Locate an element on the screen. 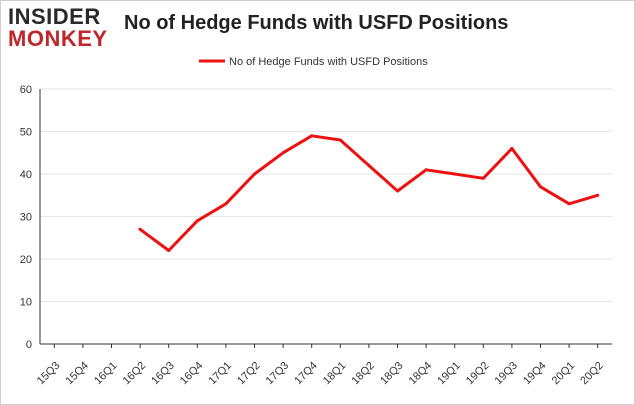 This screenshot has width=635, height=405. y-tick-label: 30 is located at coordinates (26, 218).